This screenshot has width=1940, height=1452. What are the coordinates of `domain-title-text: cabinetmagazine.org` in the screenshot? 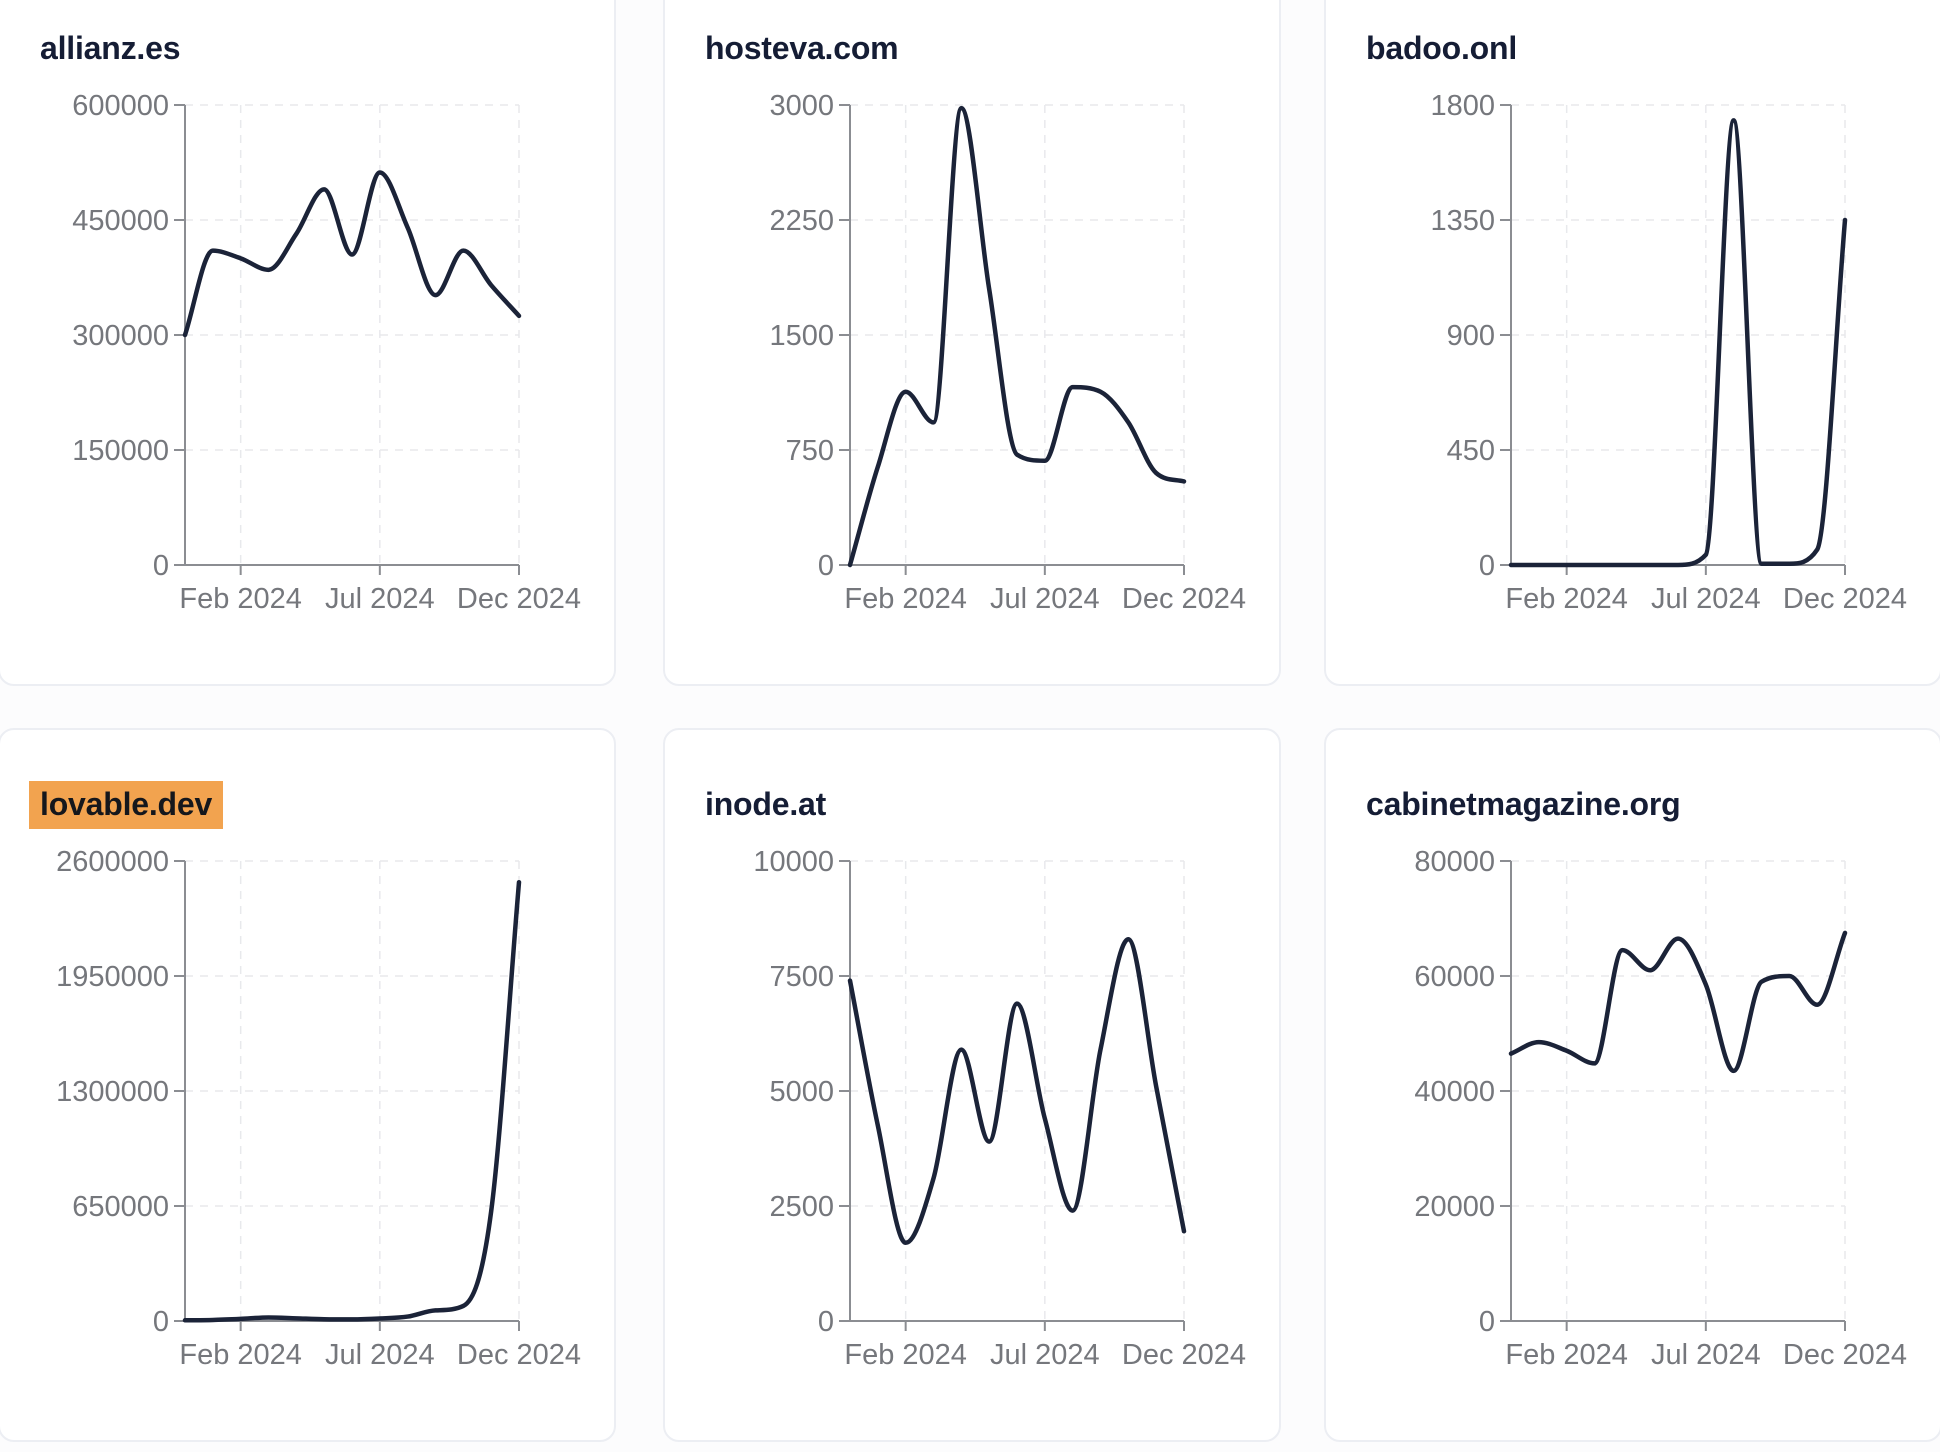 It's located at (1523, 804).